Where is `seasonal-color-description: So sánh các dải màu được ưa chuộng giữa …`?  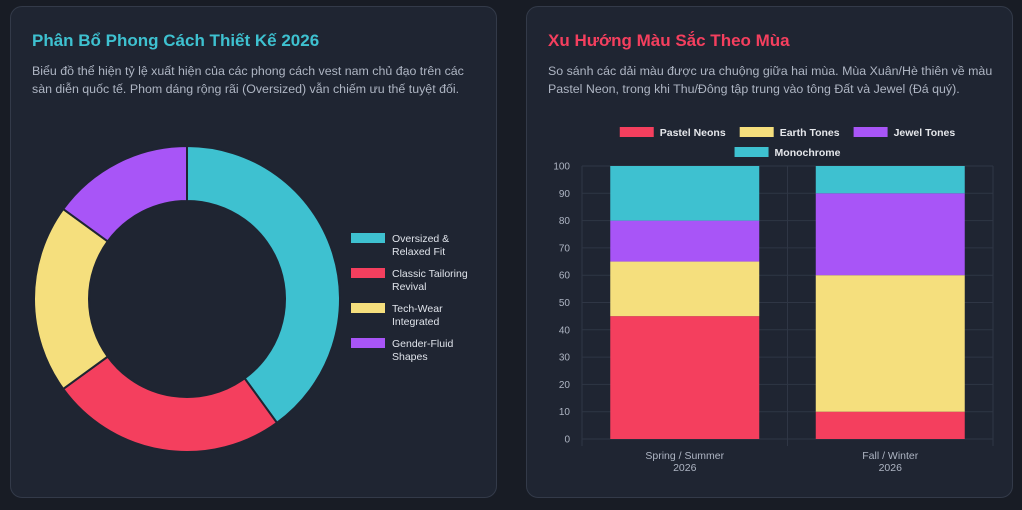
seasonal-color-description: So sánh các dải màu được ưa chuộng giữa … is located at coordinates (770, 80).